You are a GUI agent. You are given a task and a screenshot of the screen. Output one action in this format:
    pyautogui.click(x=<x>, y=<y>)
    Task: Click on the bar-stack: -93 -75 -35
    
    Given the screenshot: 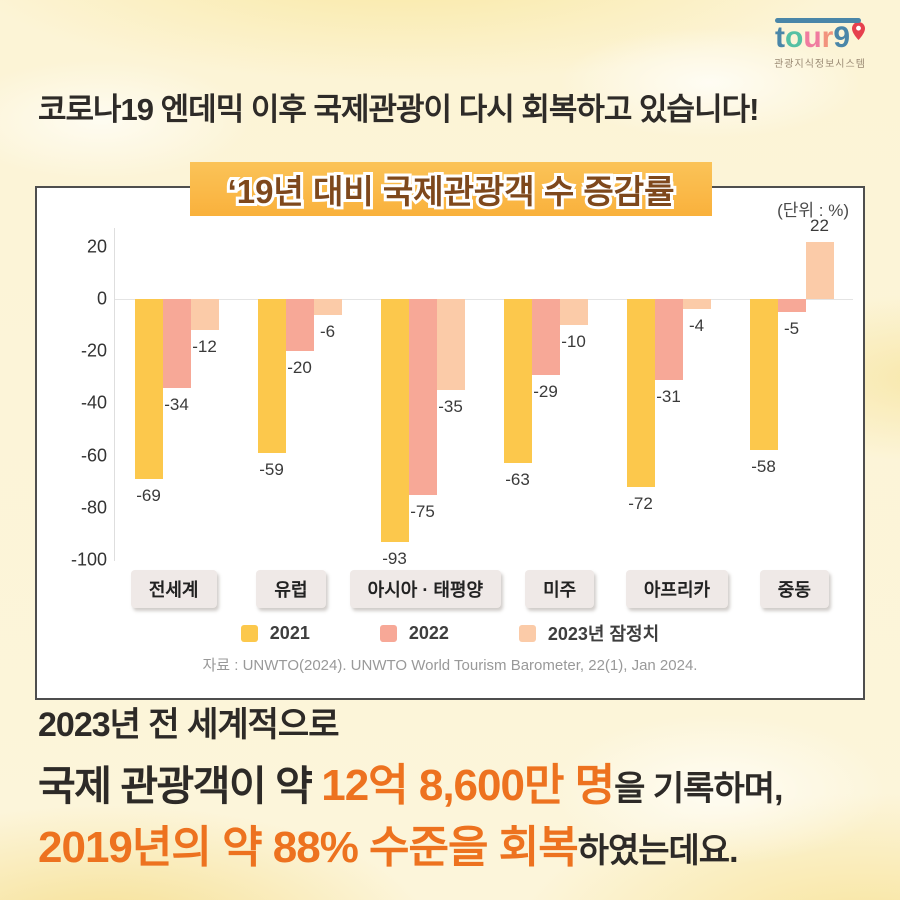 What is the action you would take?
    pyautogui.click(x=422, y=398)
    